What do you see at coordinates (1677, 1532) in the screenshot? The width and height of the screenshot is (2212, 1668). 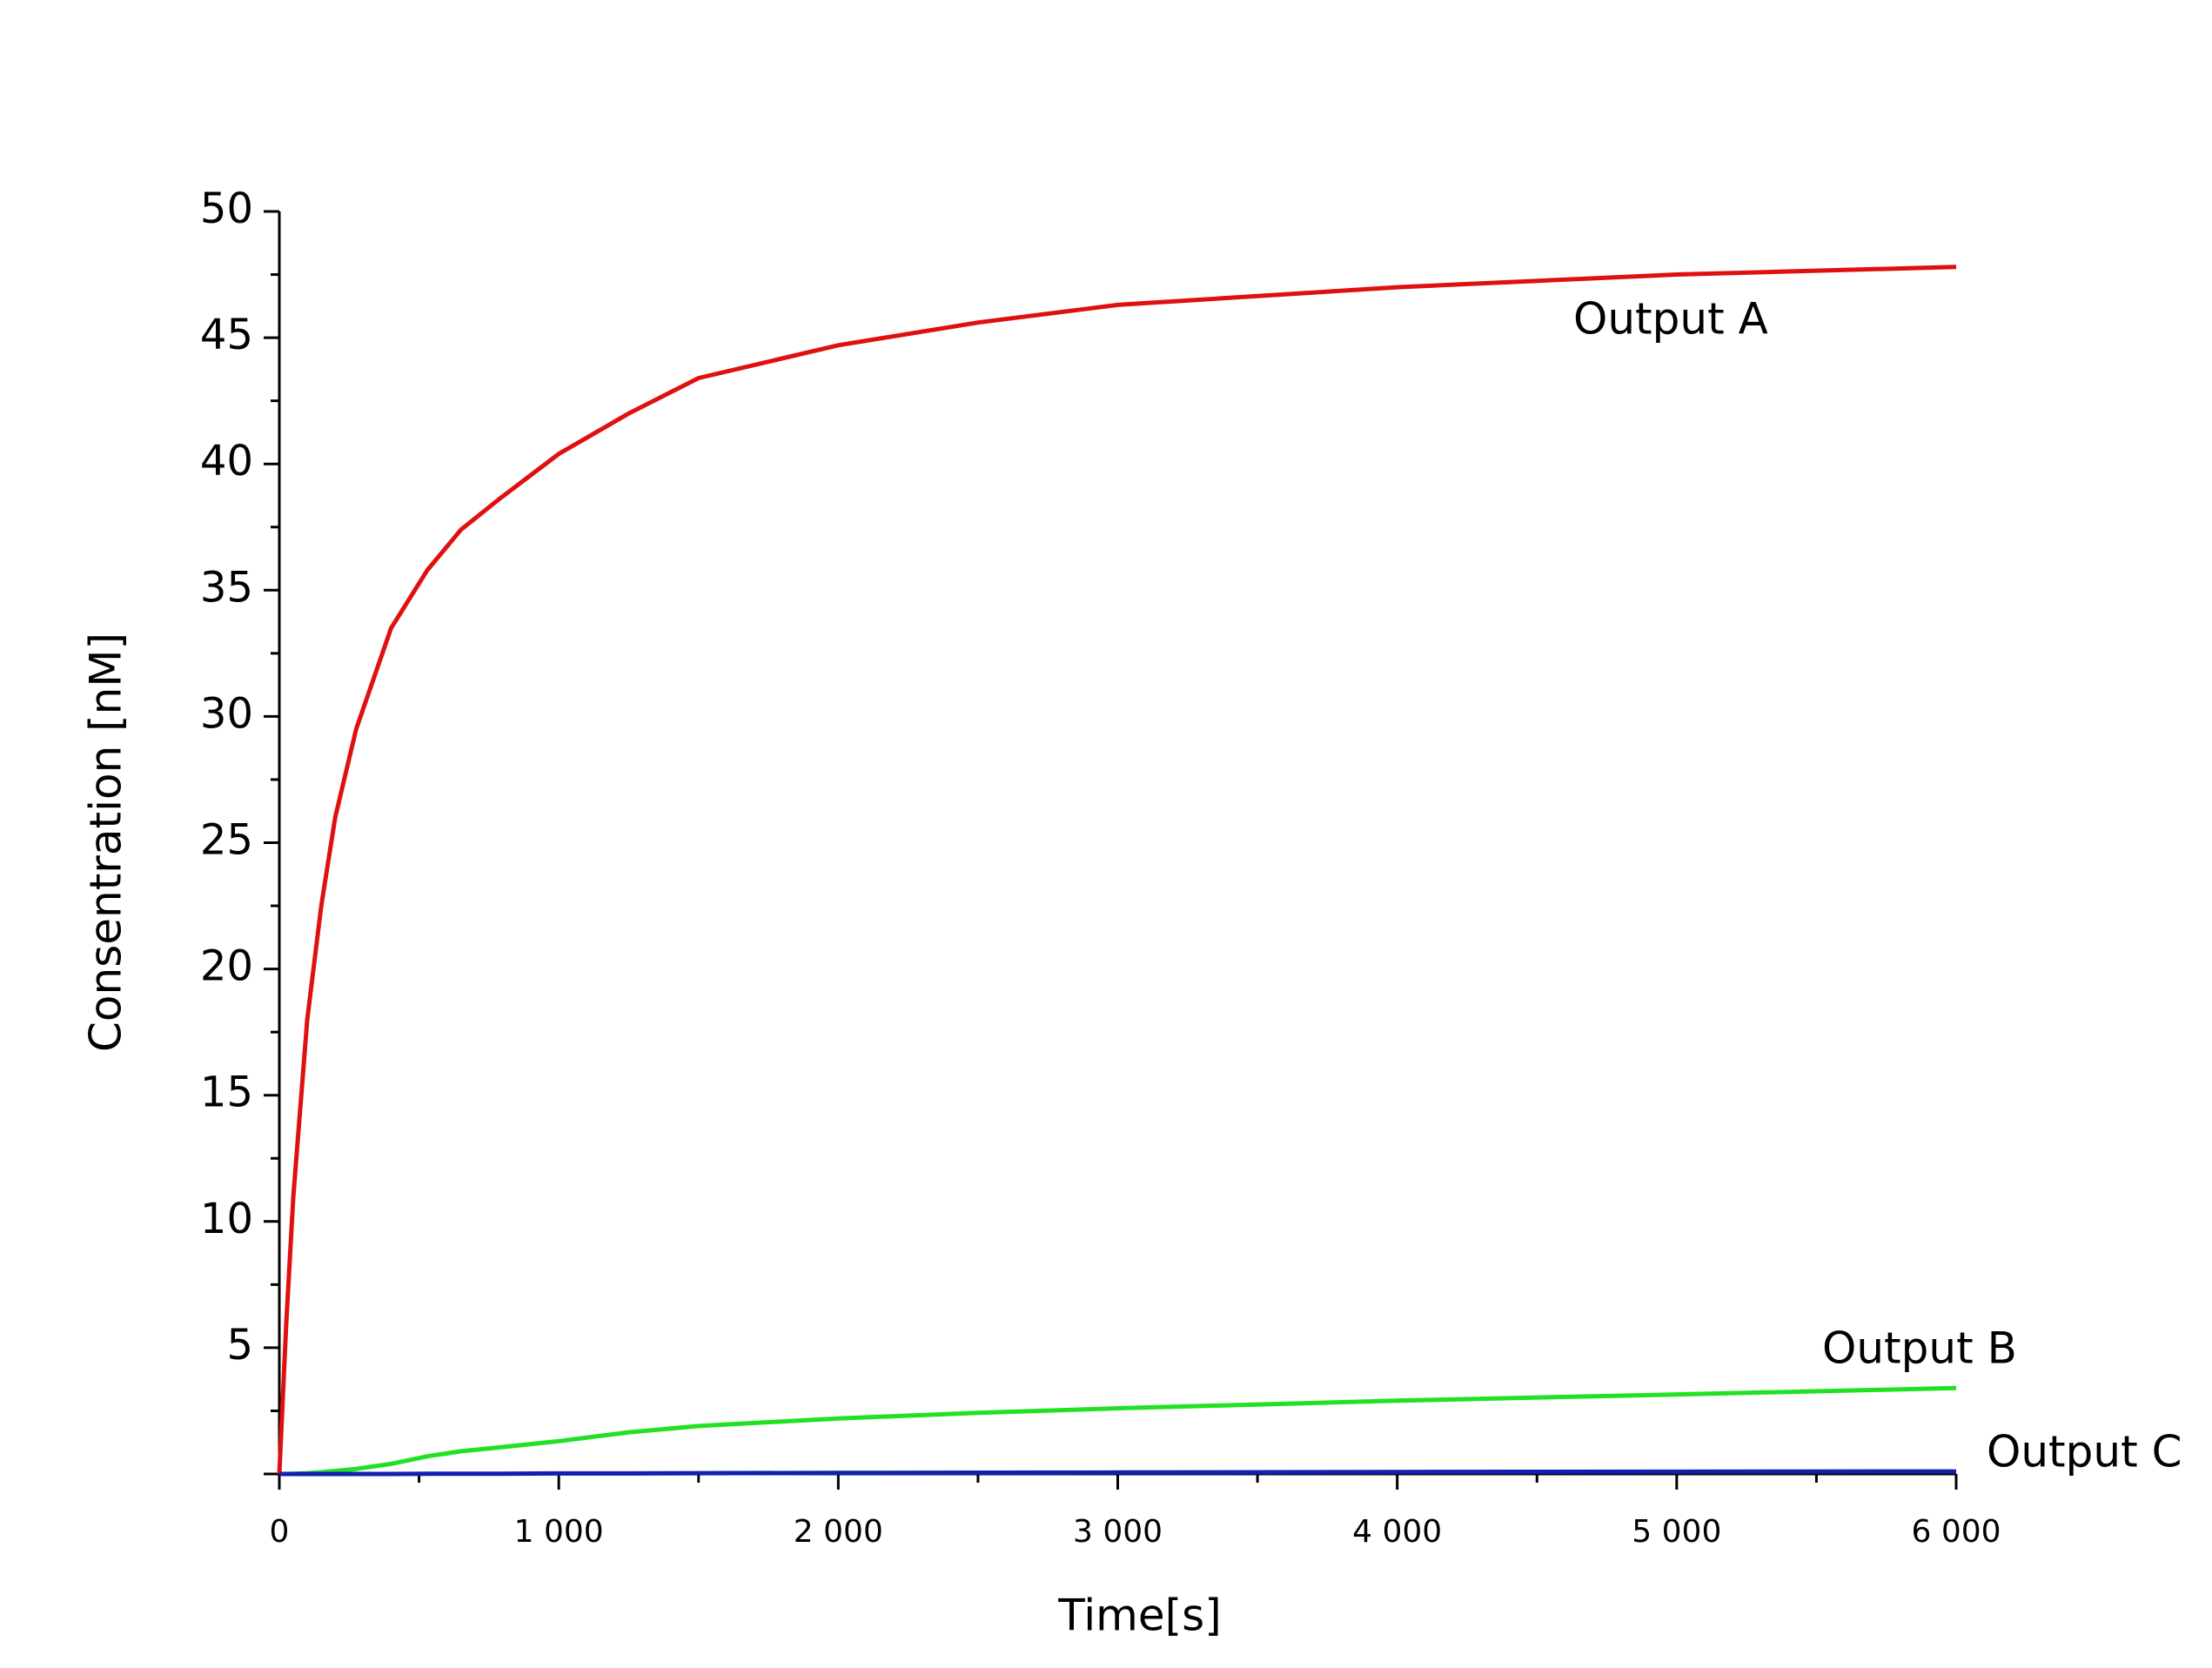 I see `x-tick-label: 5 000` at bounding box center [1677, 1532].